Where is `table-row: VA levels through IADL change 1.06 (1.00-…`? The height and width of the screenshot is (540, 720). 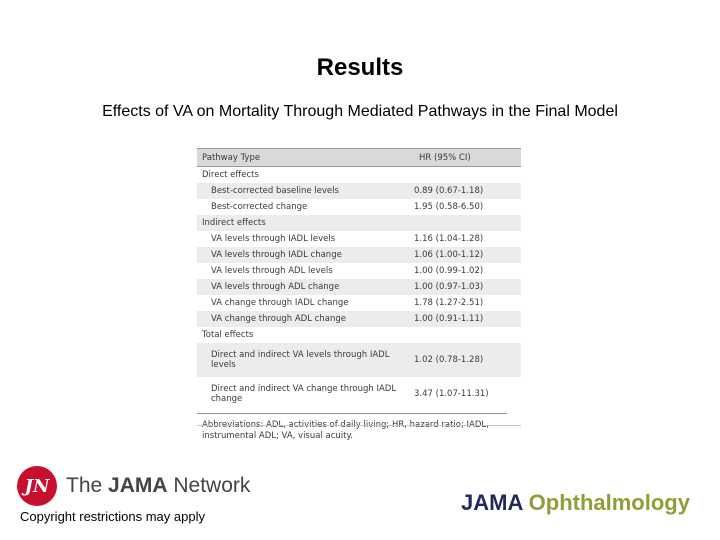
table-row: VA levels through IADL change 1.06 (1.00-… is located at coordinates (359, 255).